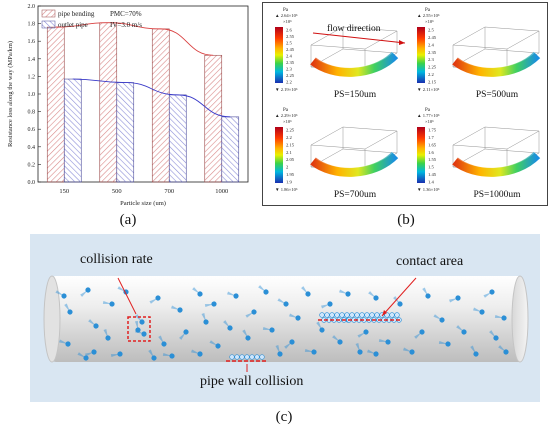  What do you see at coordinates (282, 323) in the screenshot?
I see `particles-group` at bounding box center [282, 323].